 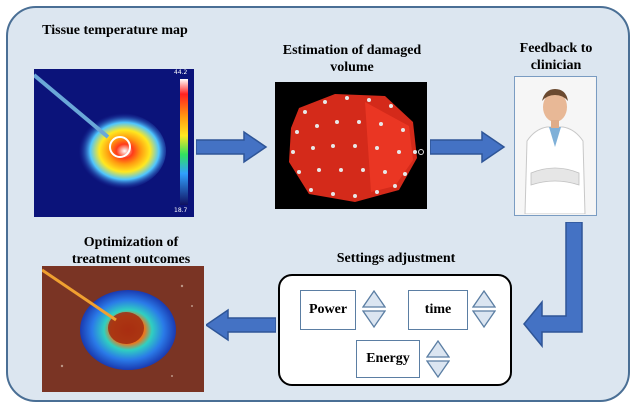 I want to click on time-field: time, so click(x=438, y=310).